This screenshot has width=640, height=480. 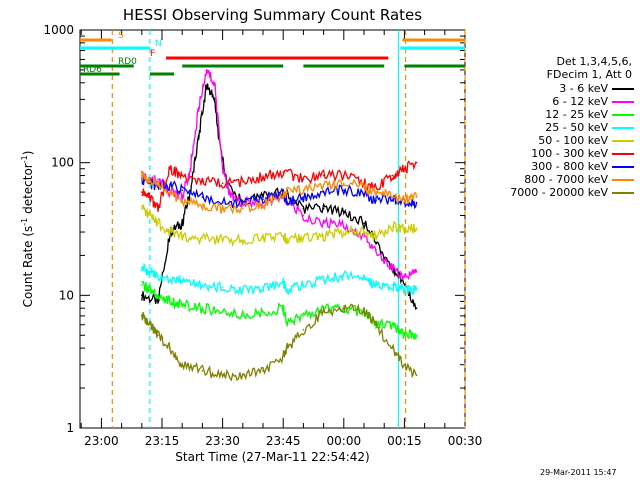 I want to click on flag-bar-label: N, so click(x=158, y=44).